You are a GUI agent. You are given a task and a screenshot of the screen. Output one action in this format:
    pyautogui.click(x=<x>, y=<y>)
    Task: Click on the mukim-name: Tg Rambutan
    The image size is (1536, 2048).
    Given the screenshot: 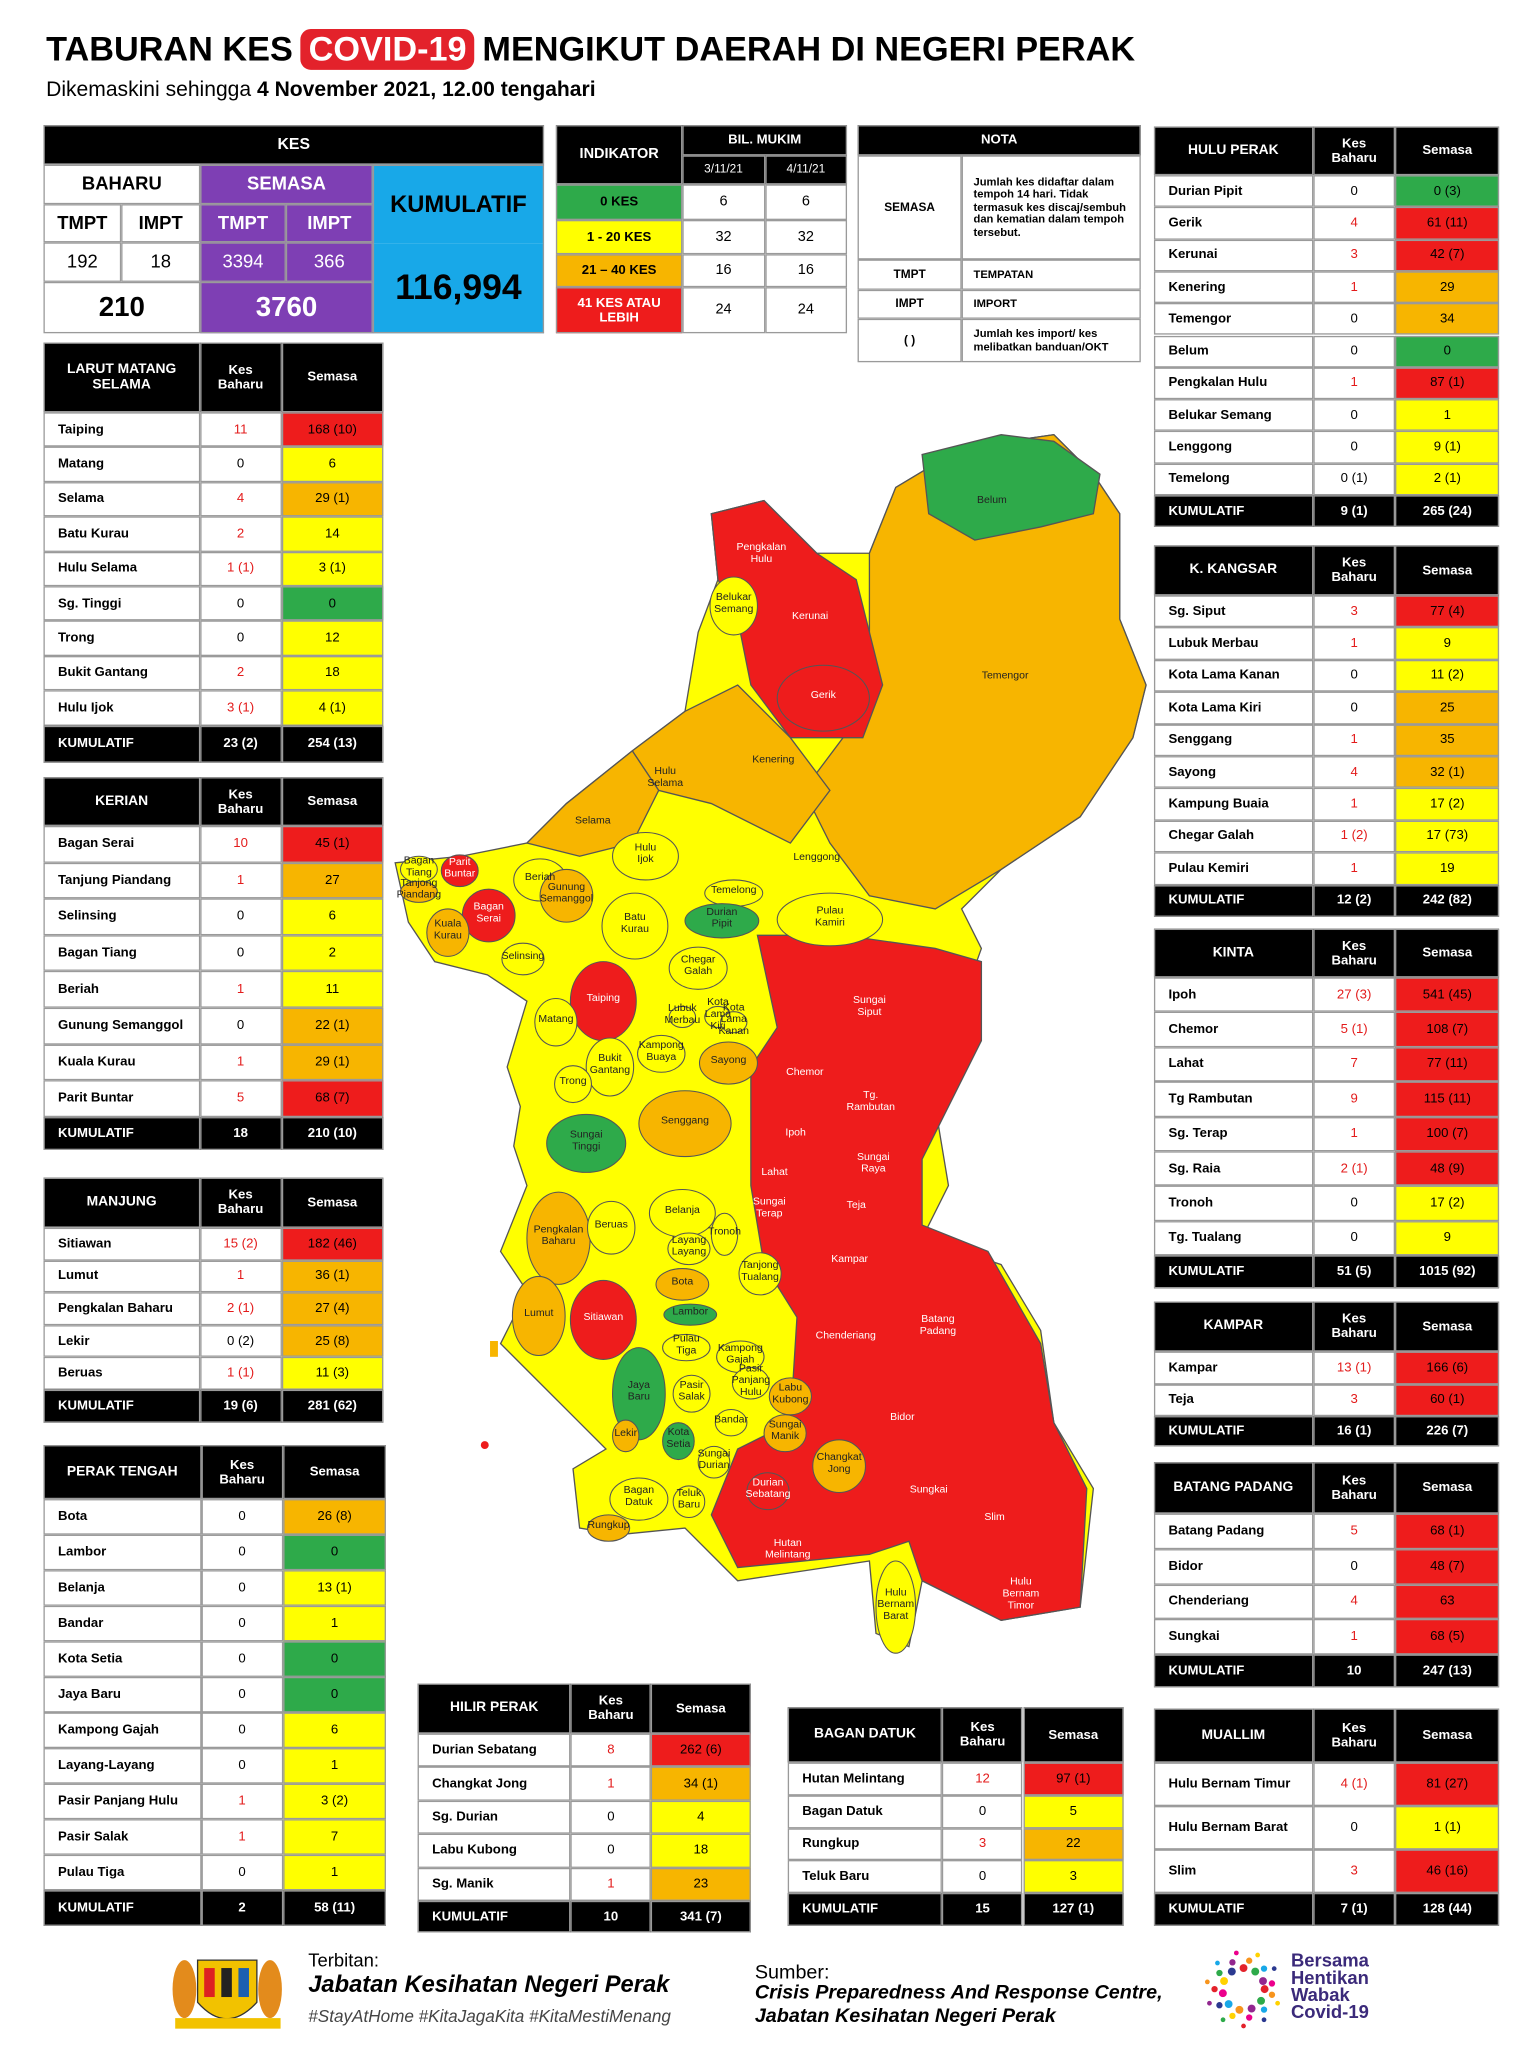 What is the action you would take?
    pyautogui.click(x=1233, y=1099)
    